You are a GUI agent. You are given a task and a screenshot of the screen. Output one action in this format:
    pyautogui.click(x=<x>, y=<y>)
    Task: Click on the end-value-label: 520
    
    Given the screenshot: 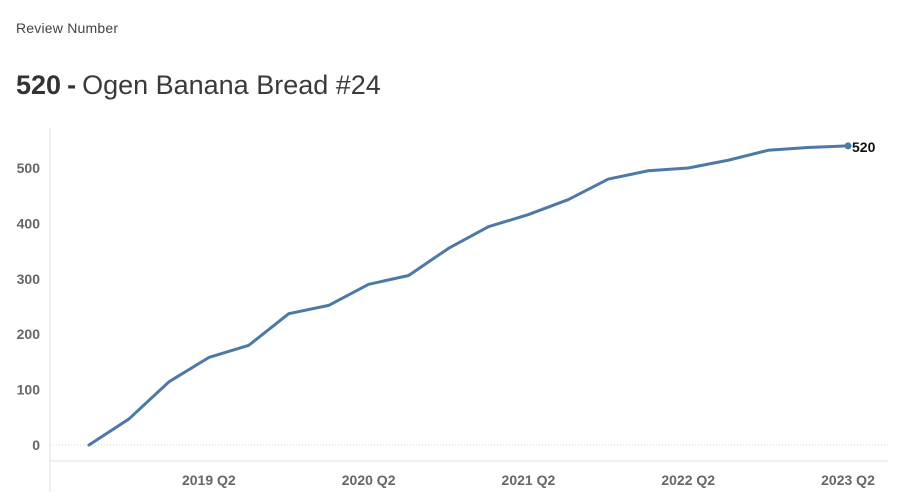 What is the action you would take?
    pyautogui.click(x=864, y=147)
    